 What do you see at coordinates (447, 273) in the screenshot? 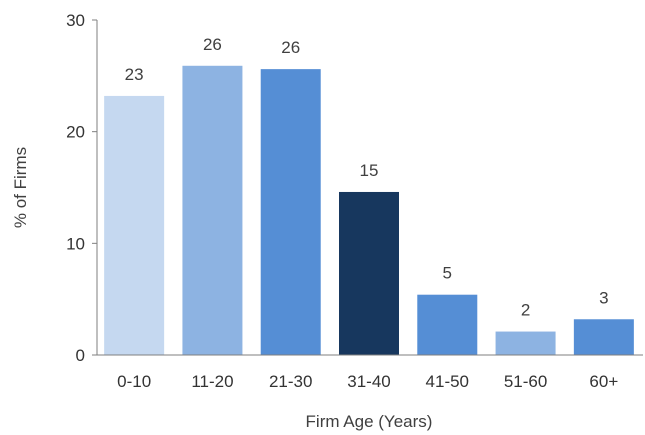
I see `data-label-41-50: 5` at bounding box center [447, 273].